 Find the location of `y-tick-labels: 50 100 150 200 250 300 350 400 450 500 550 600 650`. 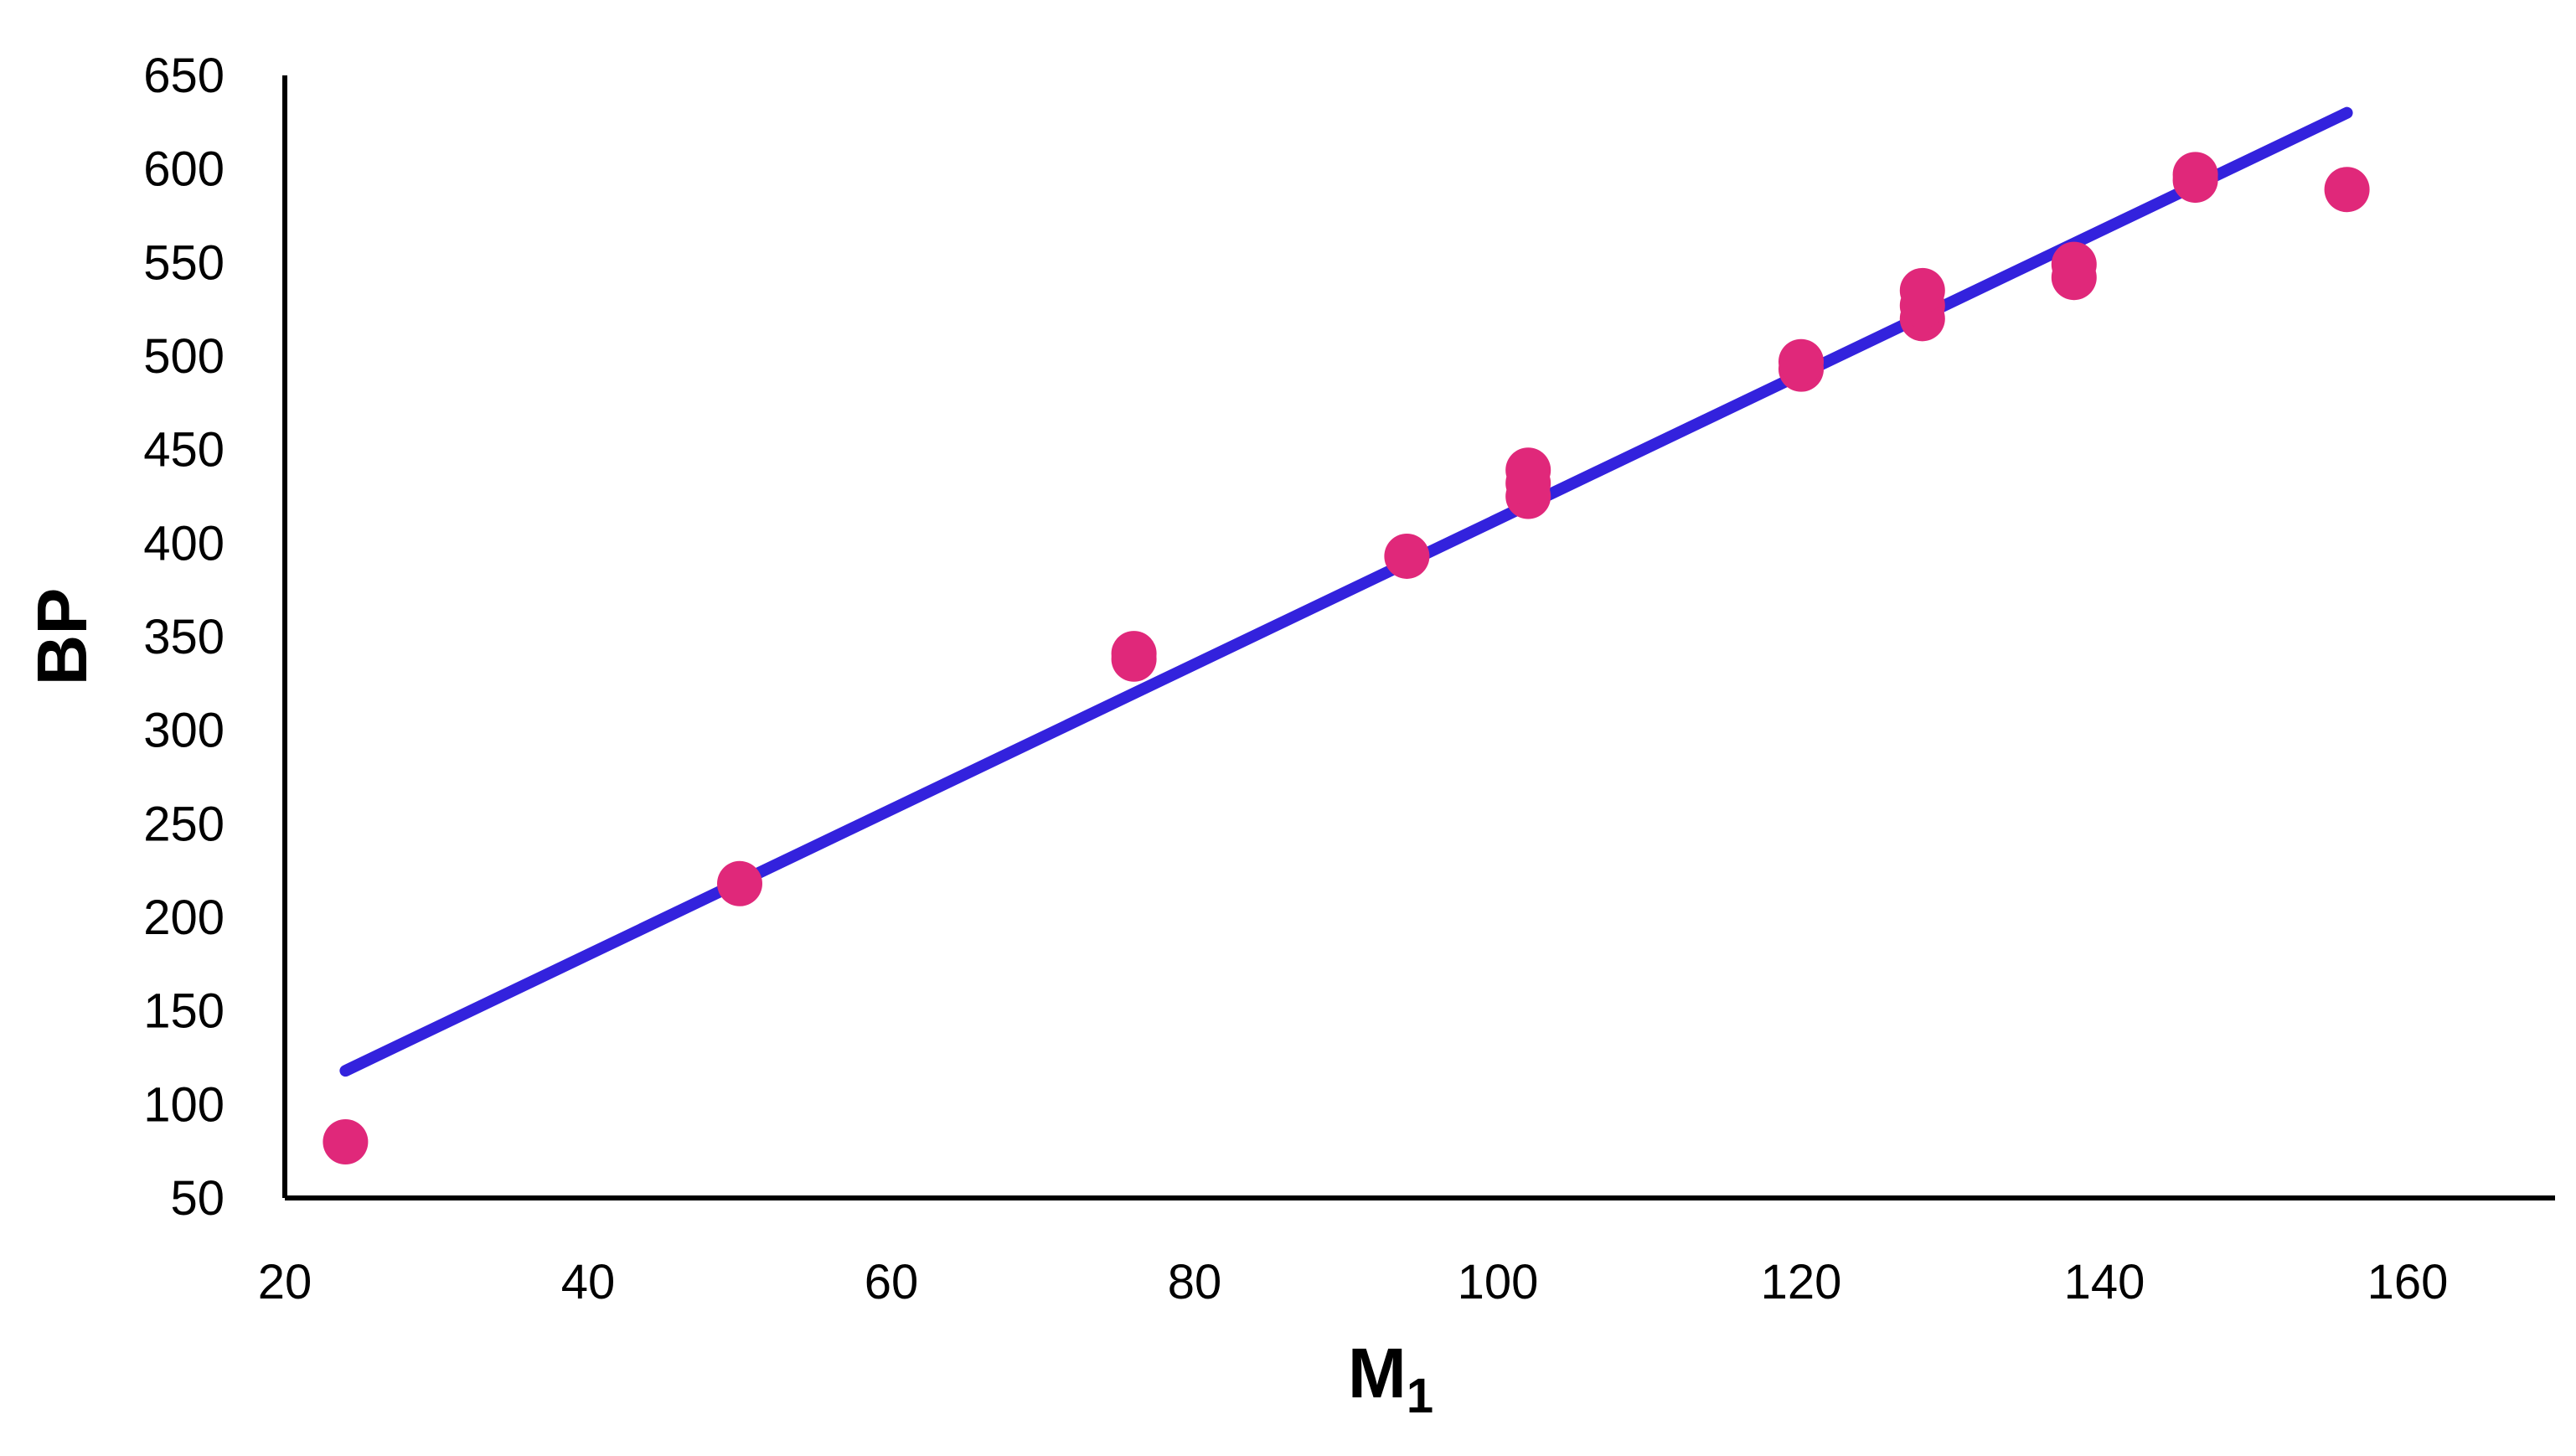

y-tick-labels: 50 100 150 200 250 300 350 400 450 500 550 600 650 is located at coordinates (184, 637).